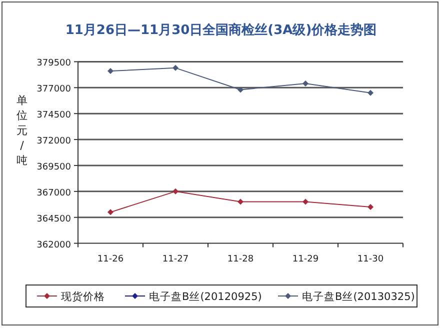  I want to click on legend-label: 电子盘B丝(20120925), so click(205, 296).